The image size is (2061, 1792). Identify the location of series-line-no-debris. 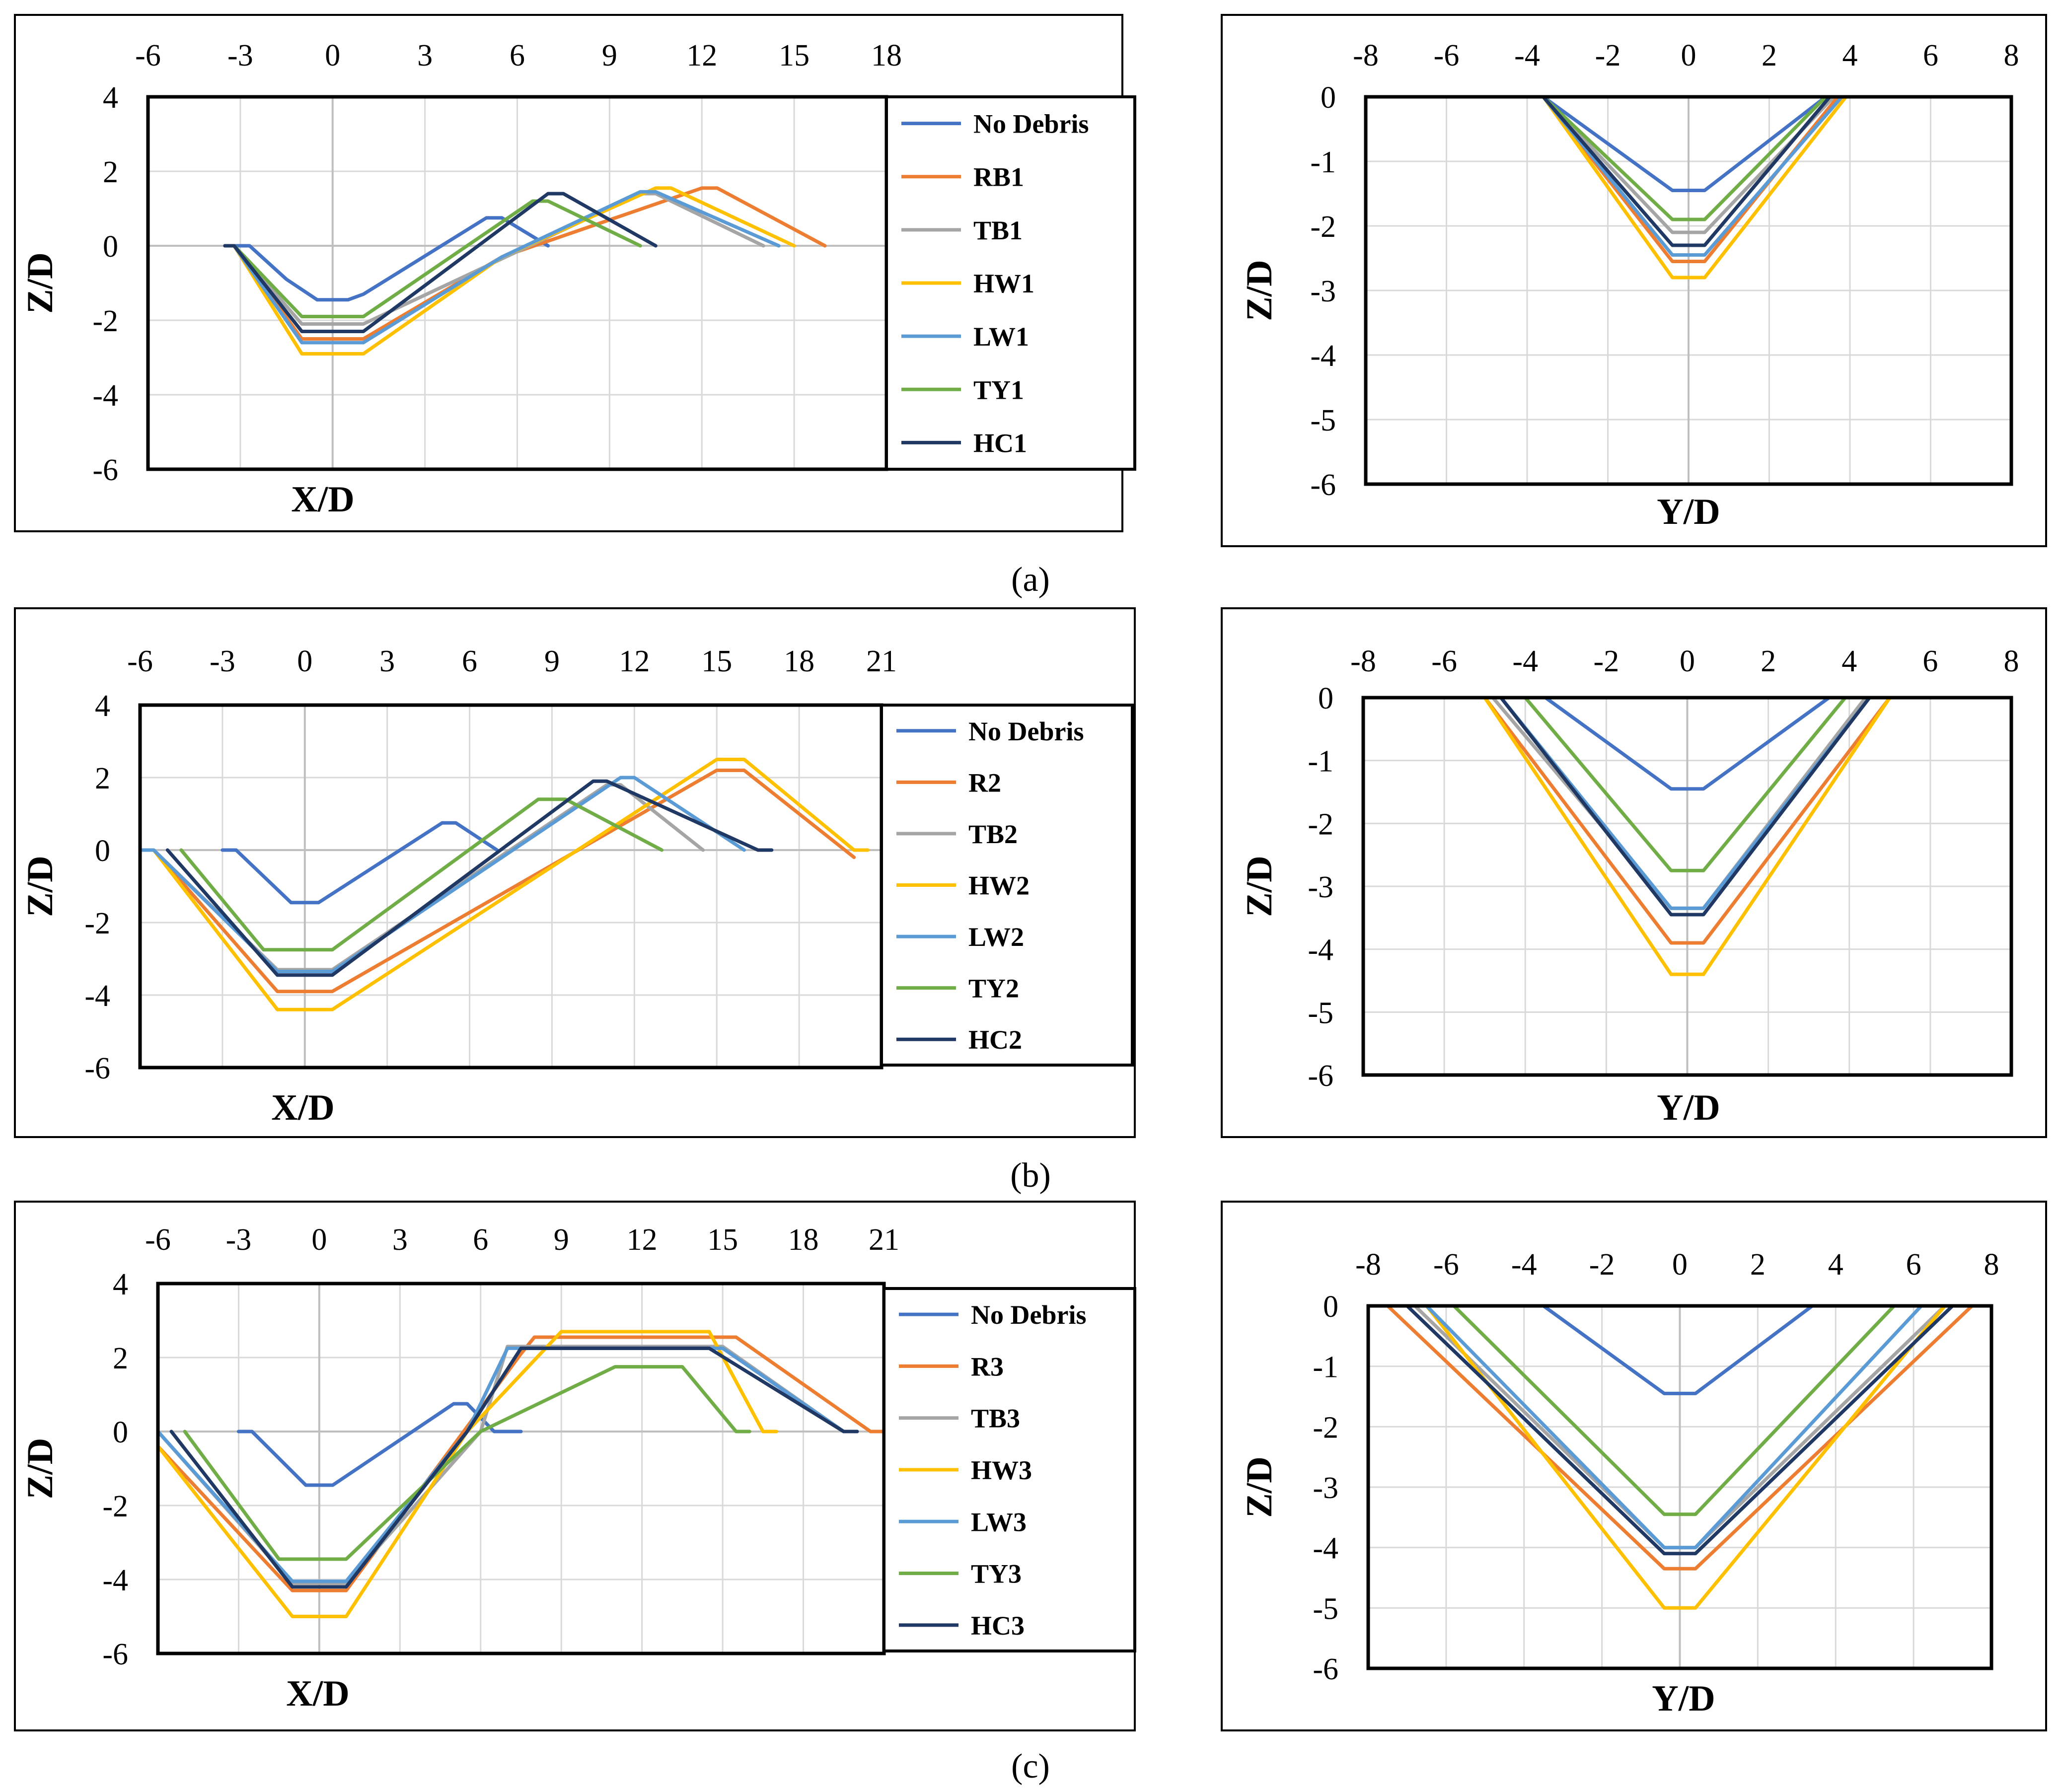
(386, 259).